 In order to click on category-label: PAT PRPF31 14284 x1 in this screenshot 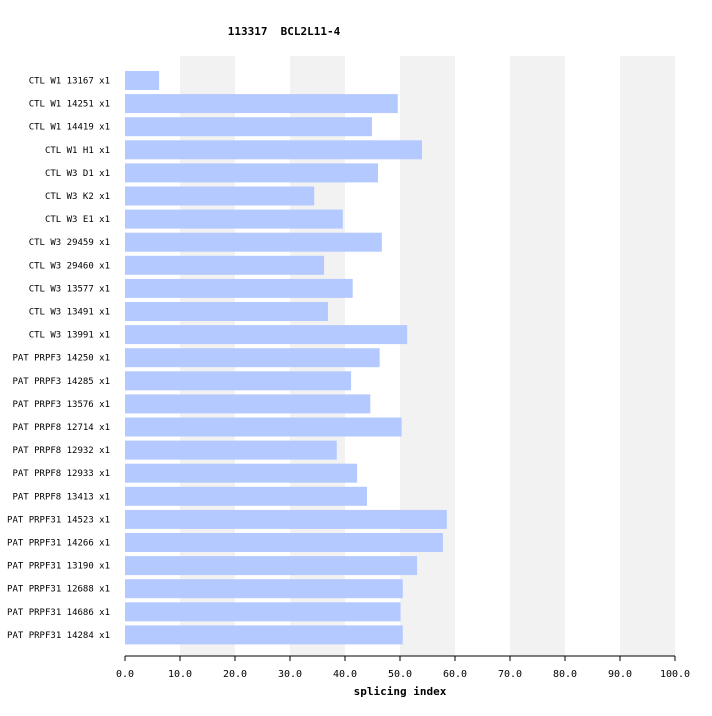, I will do `click(58, 636)`.